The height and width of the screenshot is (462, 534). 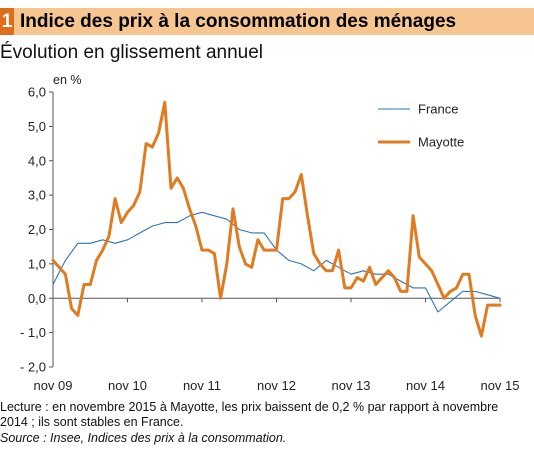 What do you see at coordinates (441, 142) in the screenshot?
I see `legend-label-mayotte: Mayotte` at bounding box center [441, 142].